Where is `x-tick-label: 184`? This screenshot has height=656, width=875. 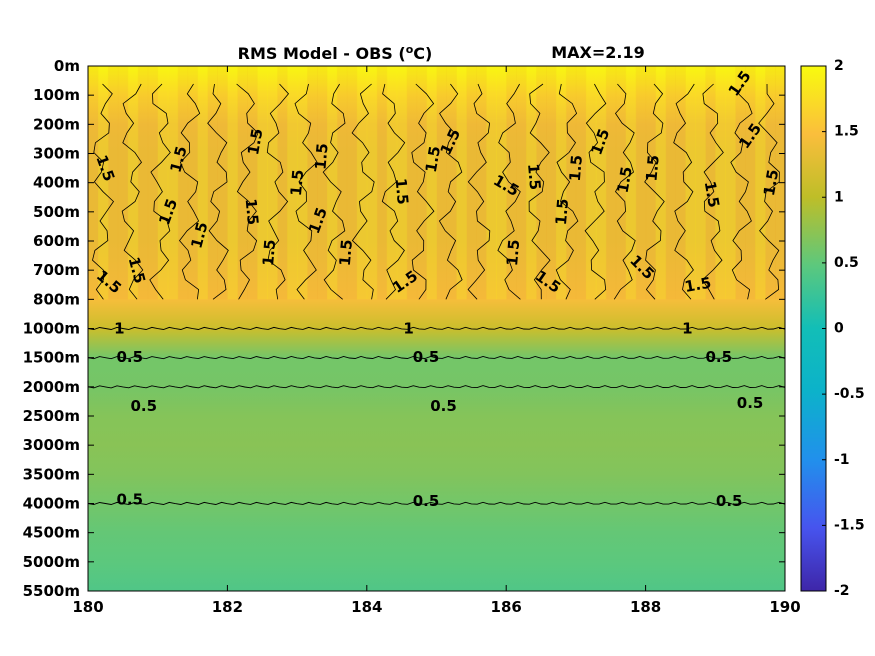
x-tick-label: 184 is located at coordinates (366, 607).